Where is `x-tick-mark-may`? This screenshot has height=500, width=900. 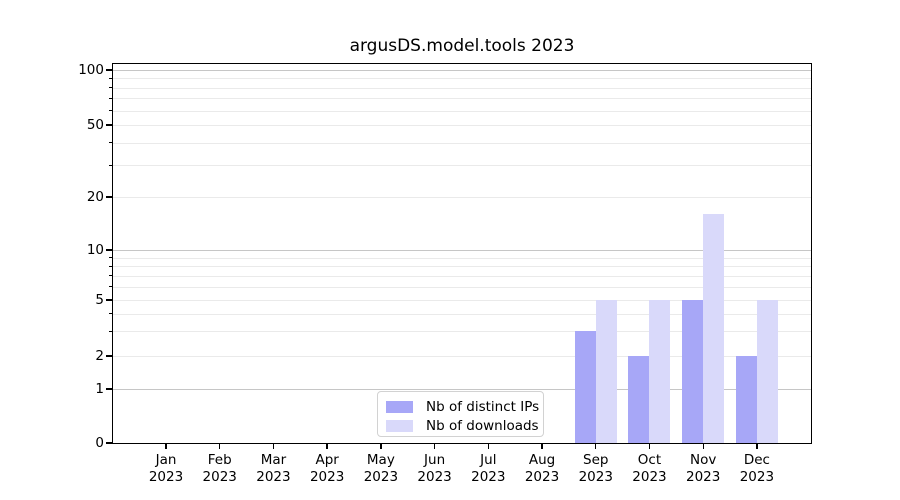 x-tick-mark-may is located at coordinates (381, 446).